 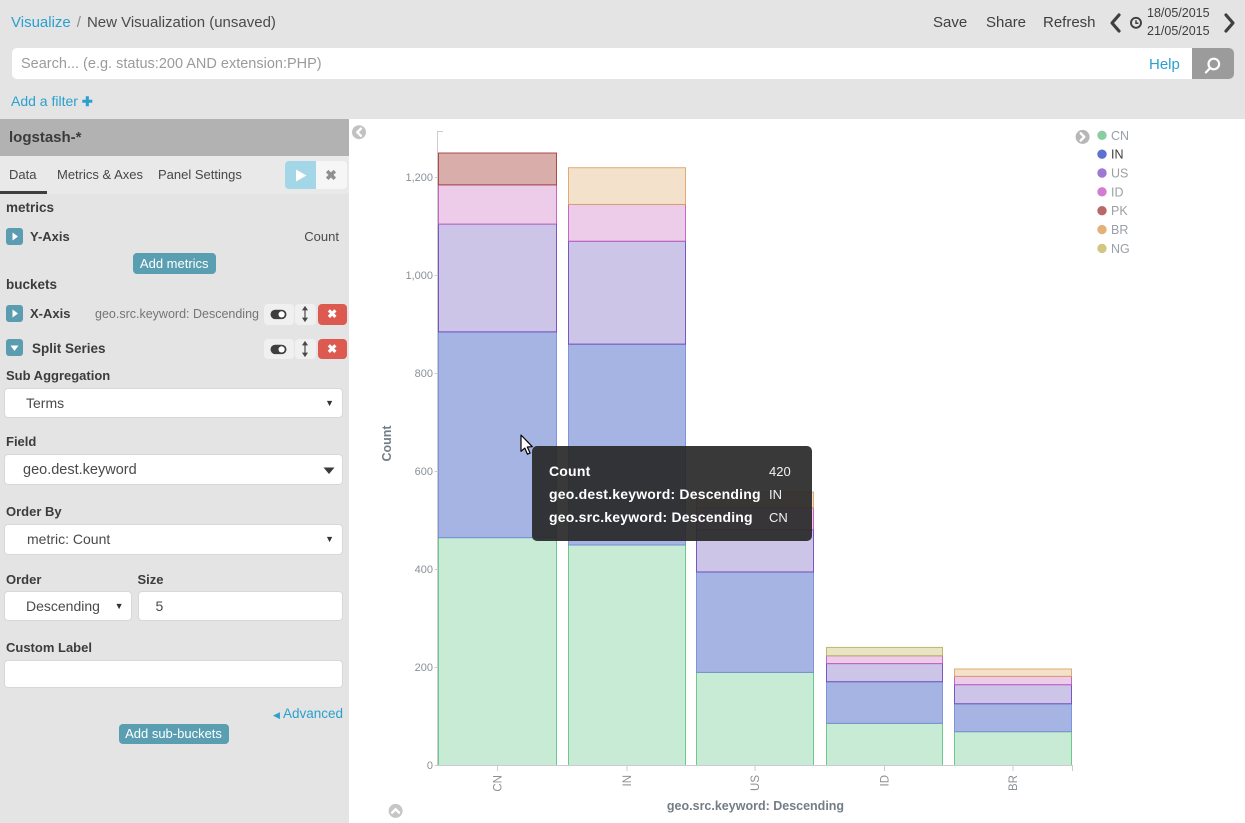 I want to click on svg-text: 400, so click(x=424, y=570).